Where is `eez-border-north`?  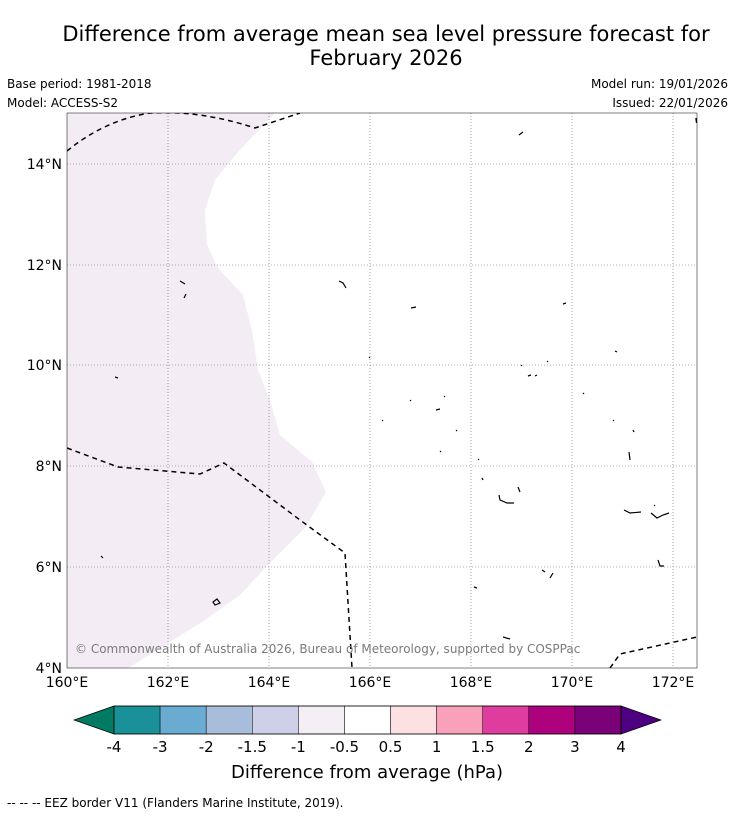 eez-border-north is located at coordinates (184, 132).